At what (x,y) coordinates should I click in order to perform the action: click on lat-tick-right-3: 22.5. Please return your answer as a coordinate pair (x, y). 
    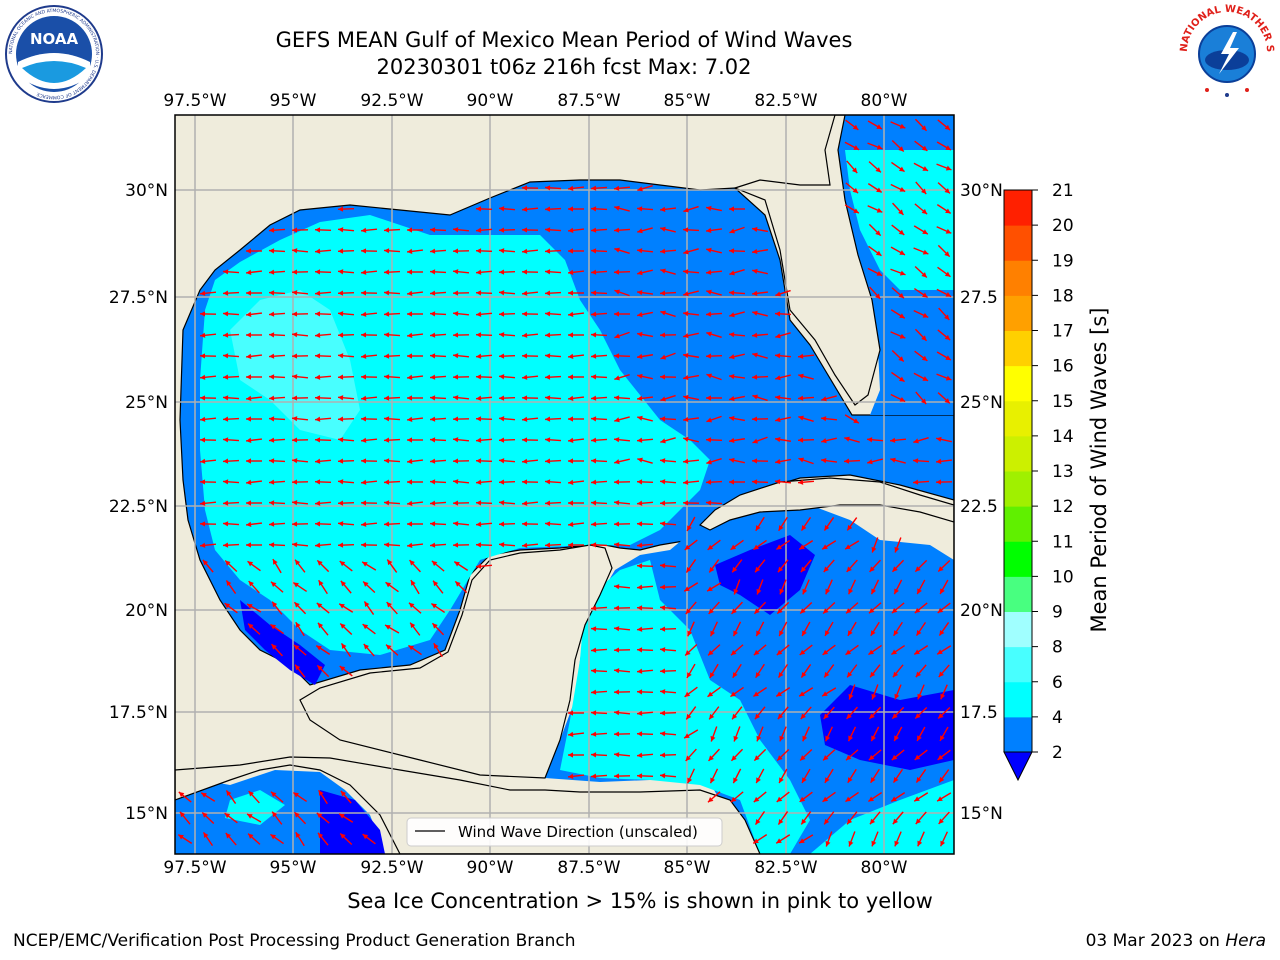
    Looking at the image, I should click on (979, 507).